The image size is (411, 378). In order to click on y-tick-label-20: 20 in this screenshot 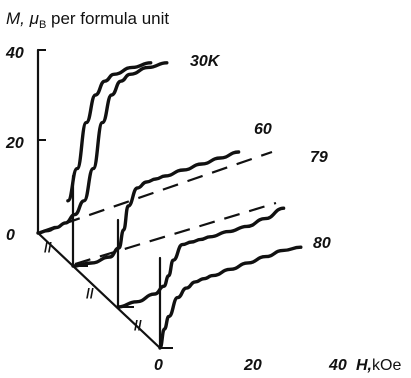, I will do `click(14, 143)`.